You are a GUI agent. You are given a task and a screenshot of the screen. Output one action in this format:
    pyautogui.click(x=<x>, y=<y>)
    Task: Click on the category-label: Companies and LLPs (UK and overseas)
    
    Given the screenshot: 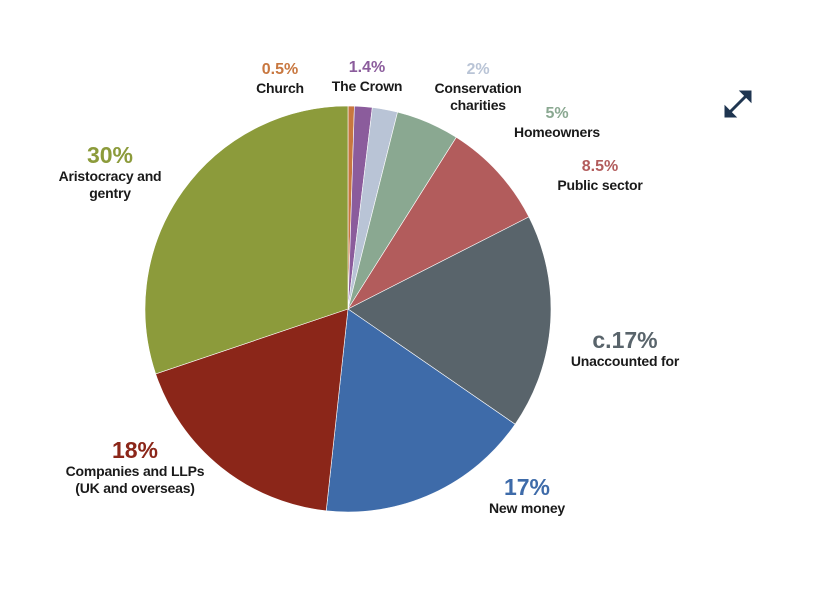 What is the action you would take?
    pyautogui.click(x=135, y=479)
    